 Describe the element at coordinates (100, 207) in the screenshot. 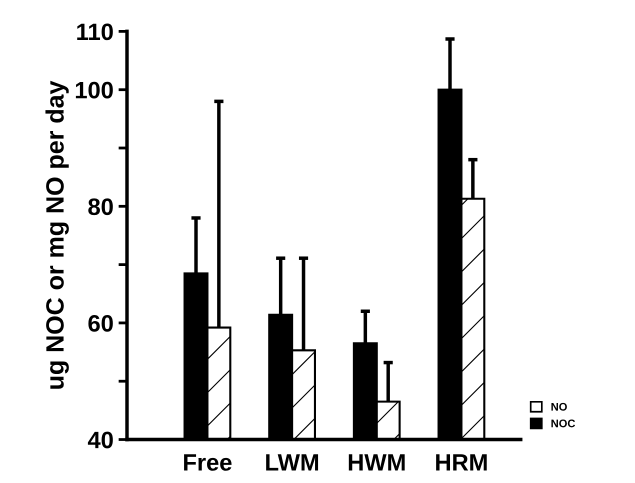

I see `y-tick-label: 80` at that location.